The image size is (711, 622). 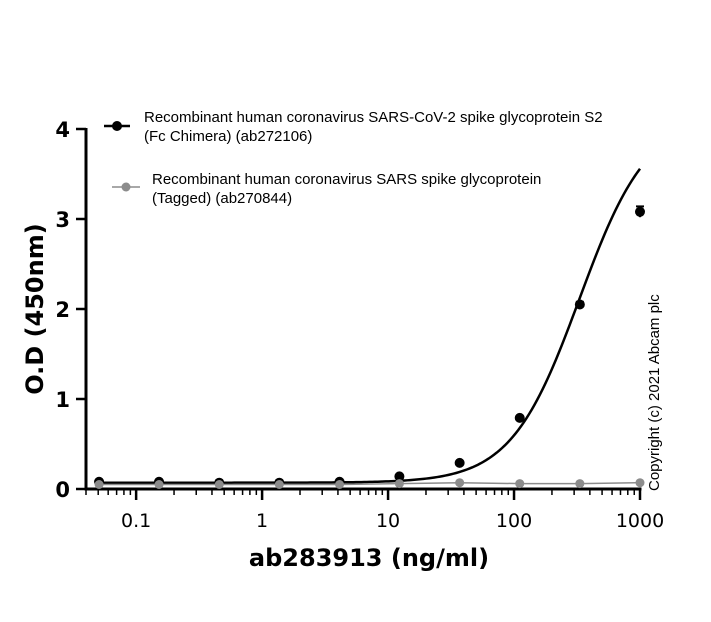 What do you see at coordinates (374, 510) in the screenshot?
I see `x-ticks: 0.1 1 10 100 1000` at bounding box center [374, 510].